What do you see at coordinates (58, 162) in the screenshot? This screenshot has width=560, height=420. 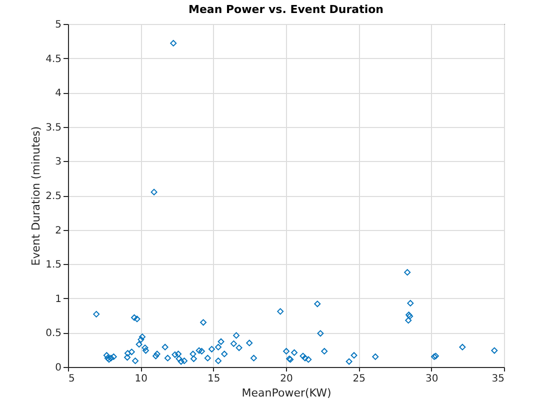 I see `y-tick-label: 3` at bounding box center [58, 162].